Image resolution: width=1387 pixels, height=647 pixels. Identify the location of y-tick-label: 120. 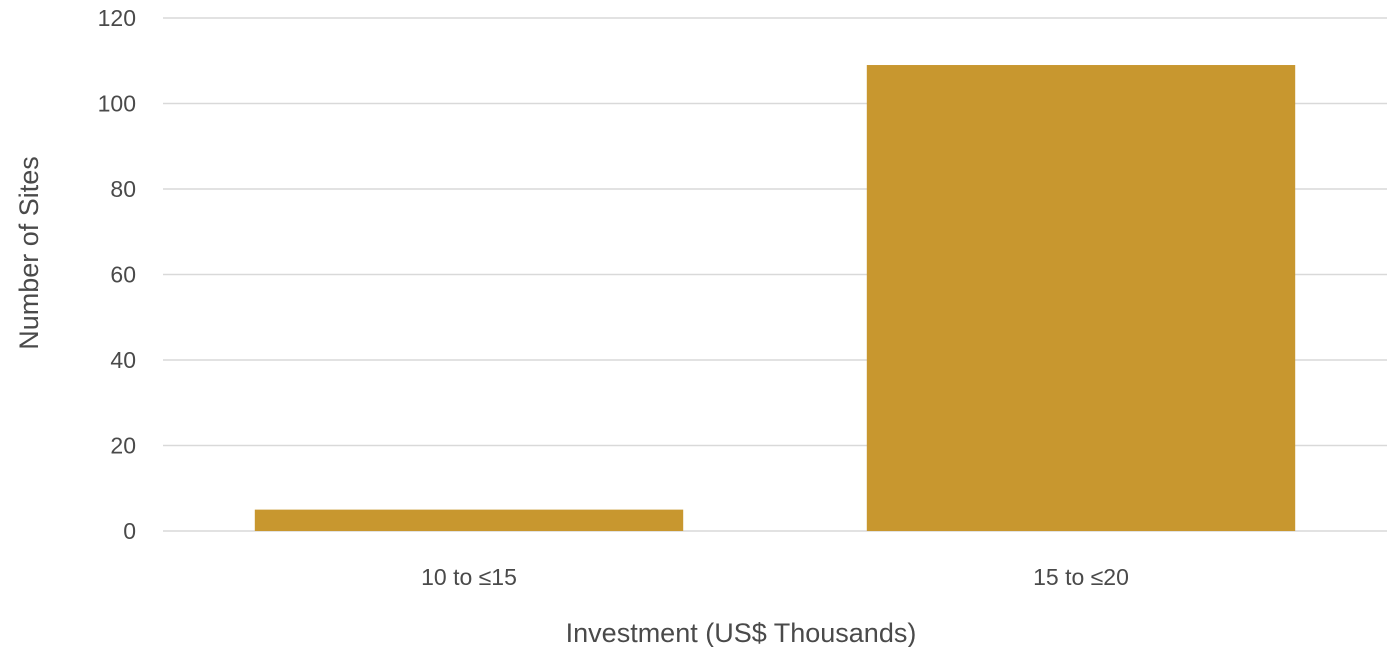
(117, 18).